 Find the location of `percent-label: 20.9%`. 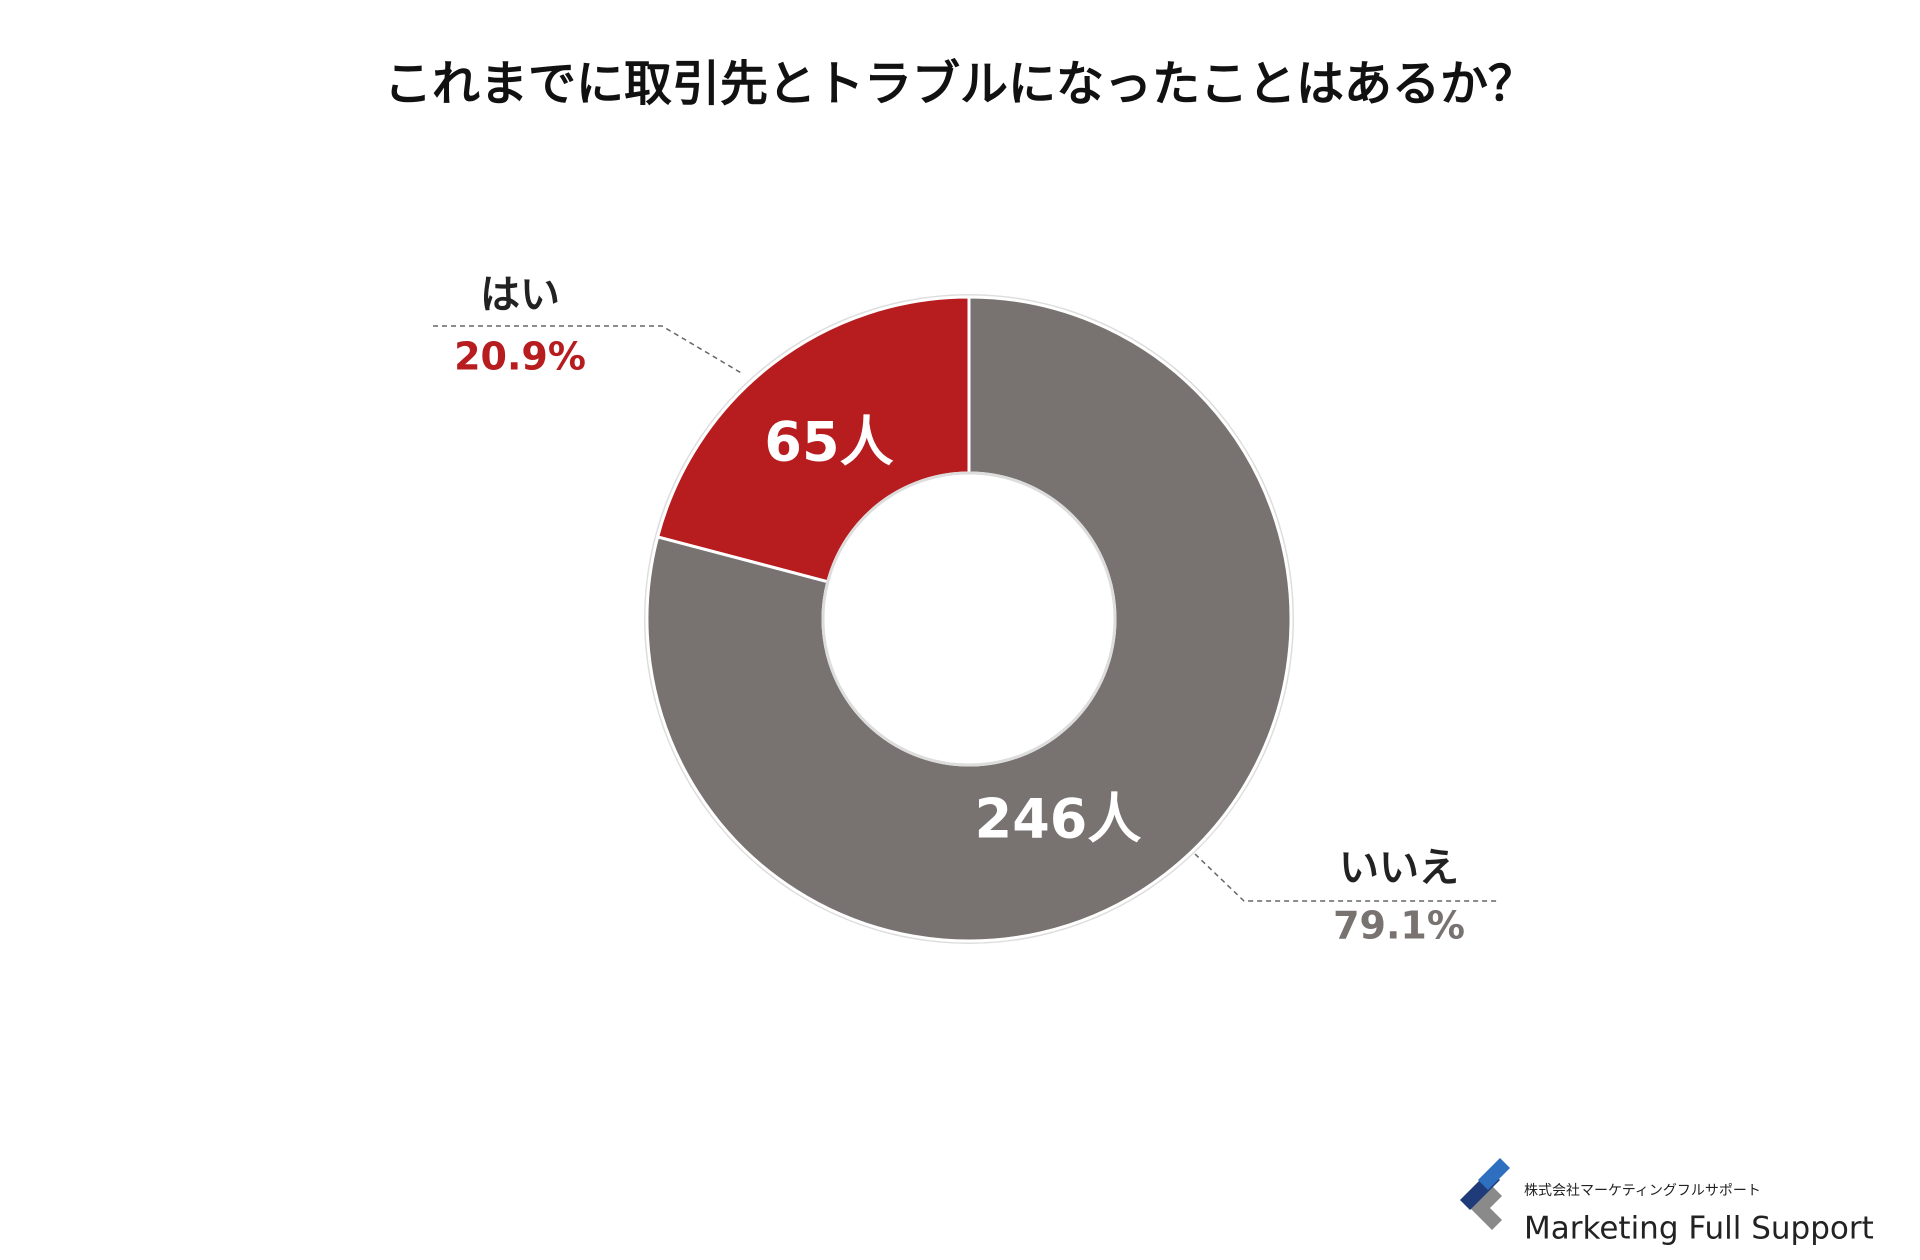

percent-label: 20.9% is located at coordinates (520, 357).